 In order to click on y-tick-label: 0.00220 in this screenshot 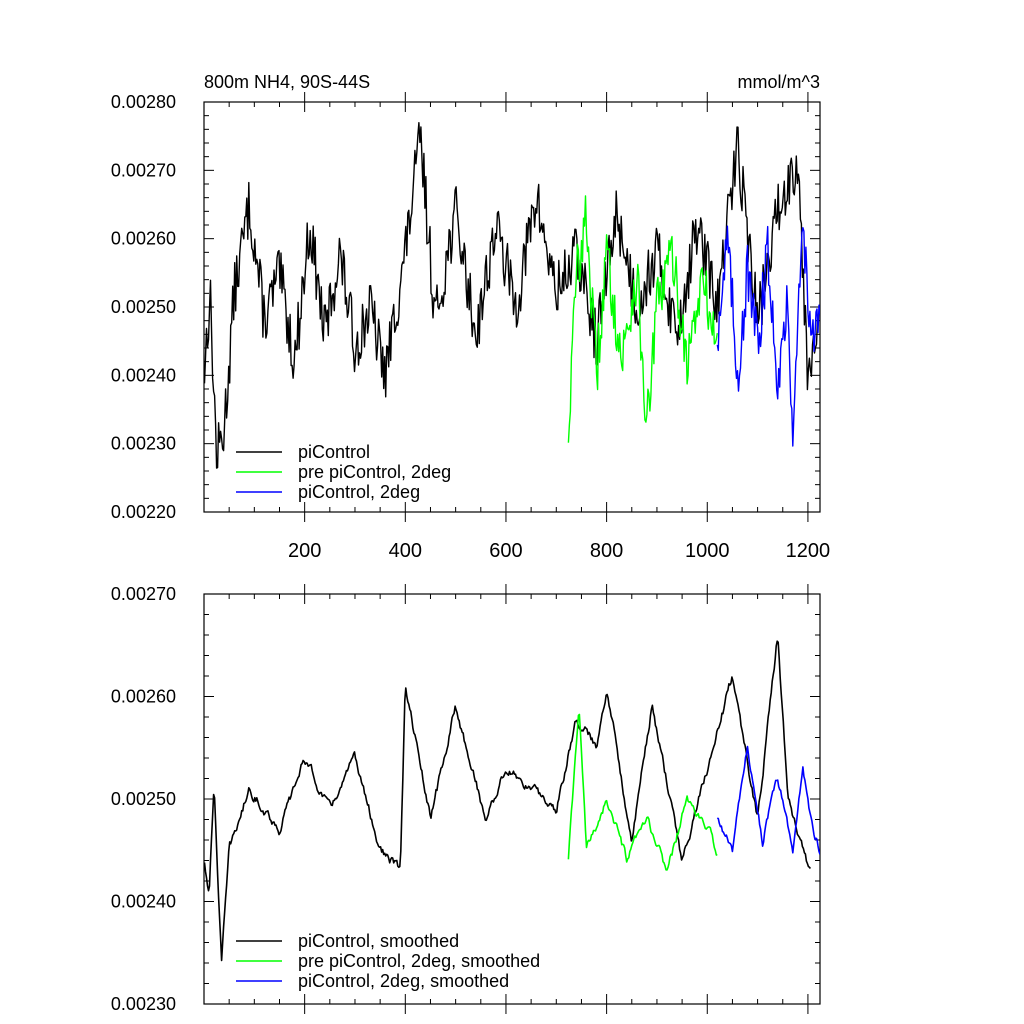, I will do `click(143, 512)`.